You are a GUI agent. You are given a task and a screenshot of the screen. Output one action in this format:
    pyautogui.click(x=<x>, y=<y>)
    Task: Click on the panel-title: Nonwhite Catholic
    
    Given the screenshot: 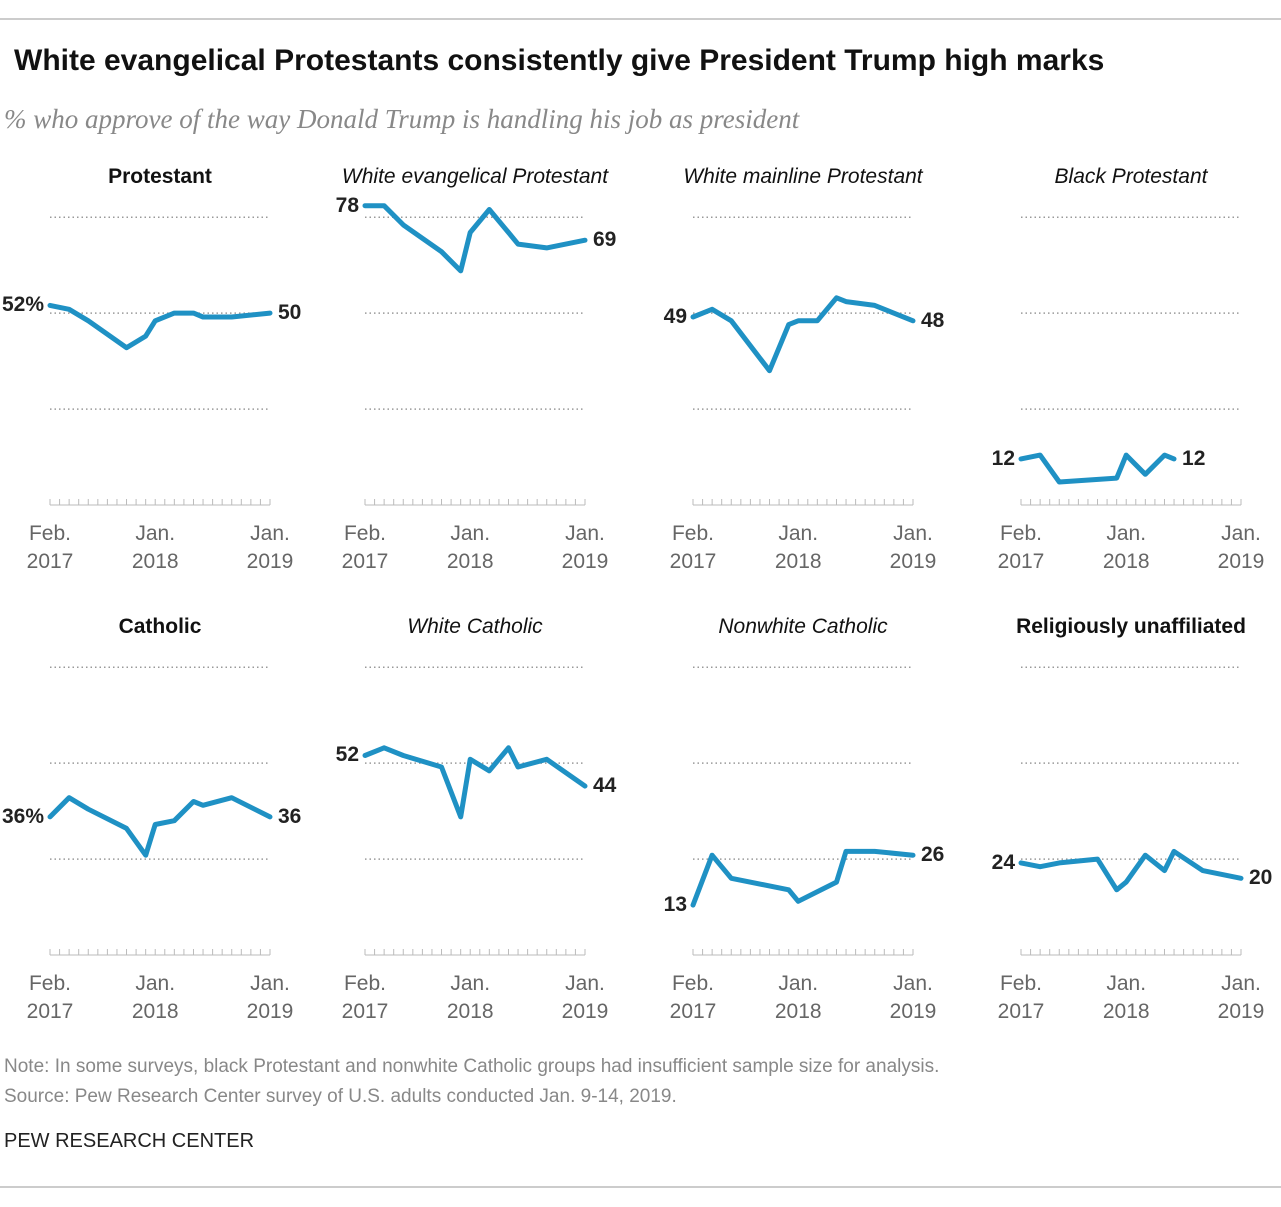 What is the action you would take?
    pyautogui.click(x=803, y=626)
    